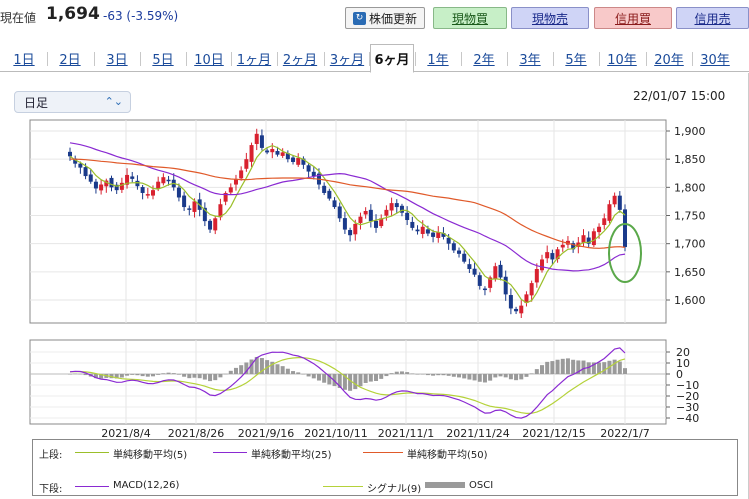  What do you see at coordinates (51, 489) in the screenshot?
I see `legend-lower-label: 下段:` at bounding box center [51, 489].